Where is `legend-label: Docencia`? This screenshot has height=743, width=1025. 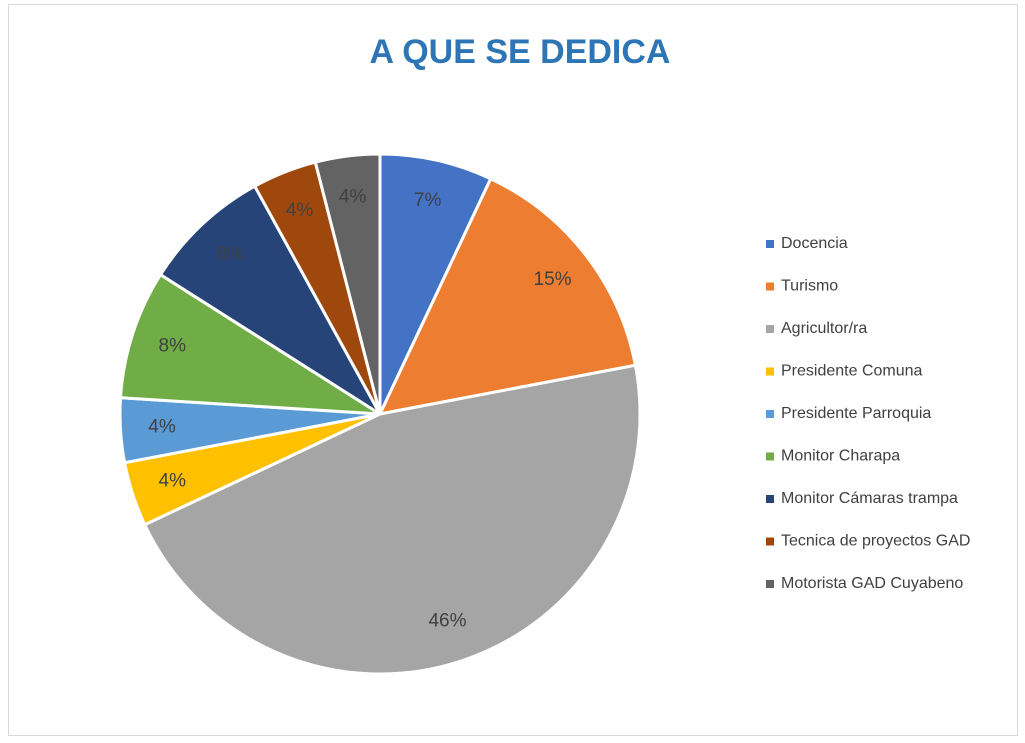 legend-label: Docencia is located at coordinates (814, 243).